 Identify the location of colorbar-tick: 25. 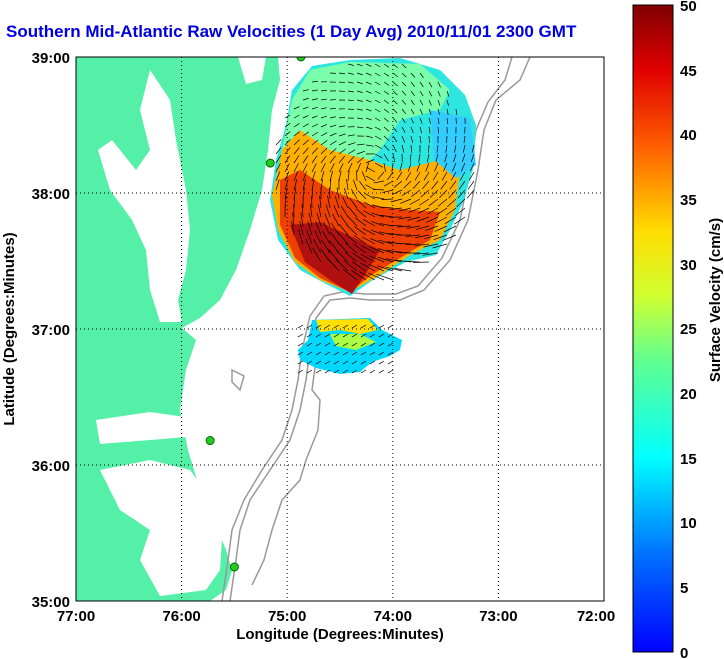
(688, 329).